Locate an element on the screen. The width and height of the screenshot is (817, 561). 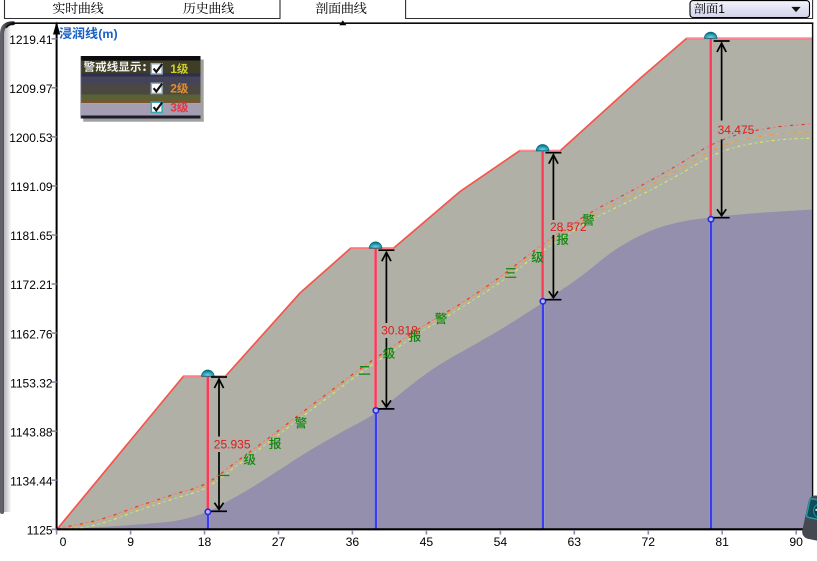
svg-text: 1181.65 is located at coordinates (31, 236).